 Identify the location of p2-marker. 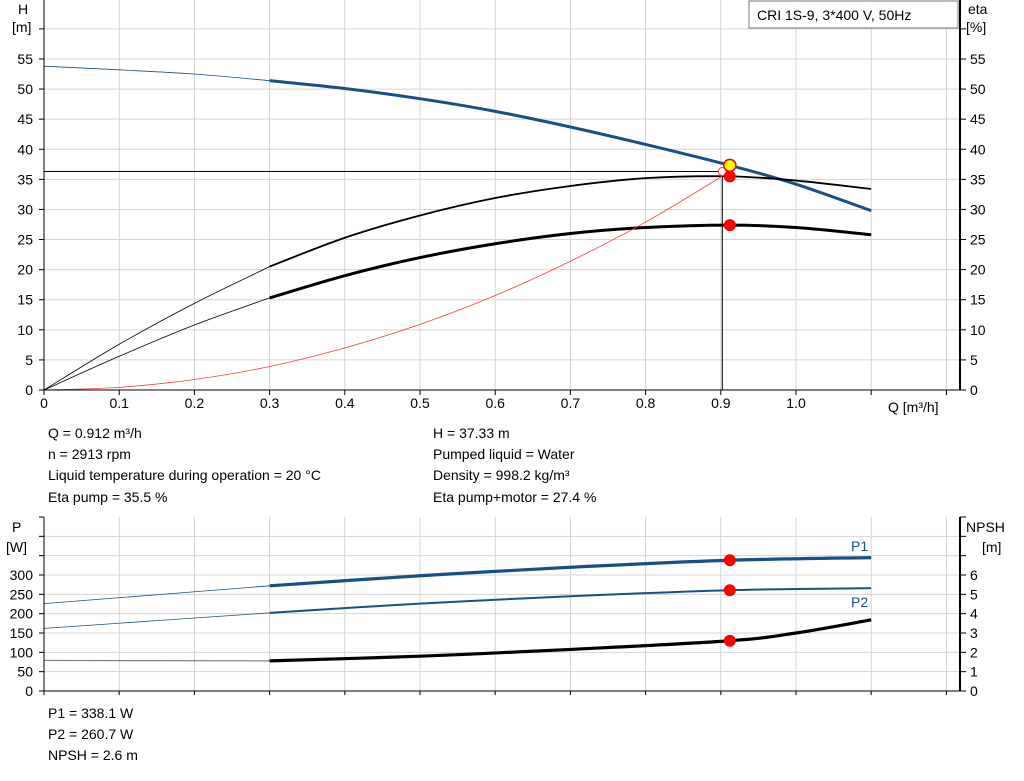
(729, 590).